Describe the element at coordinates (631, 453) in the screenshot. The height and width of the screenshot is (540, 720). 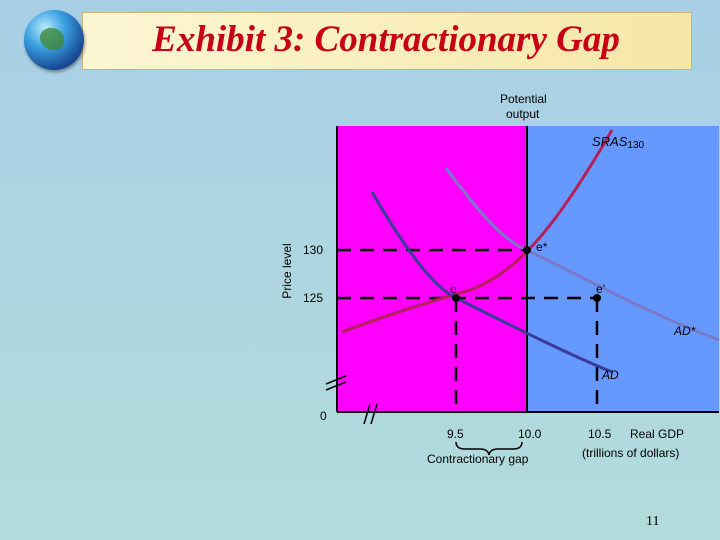
I see `x-axis-label-2: (trillions of dollars)` at that location.